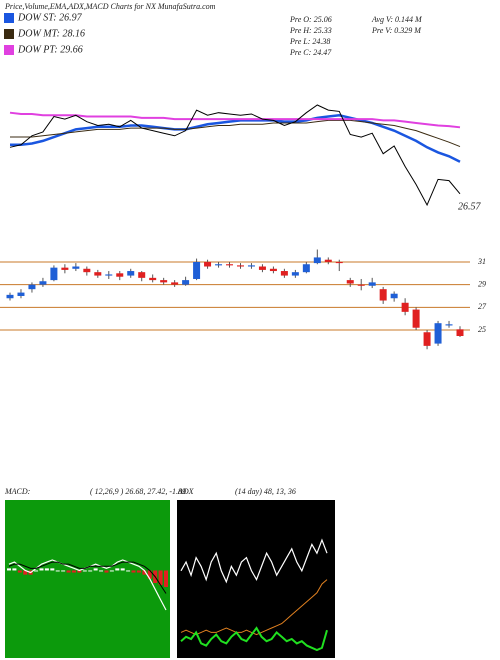 This screenshot has height=660, width=500. I want to click on info-text: Avg V: 0.144 M, so click(397, 19).